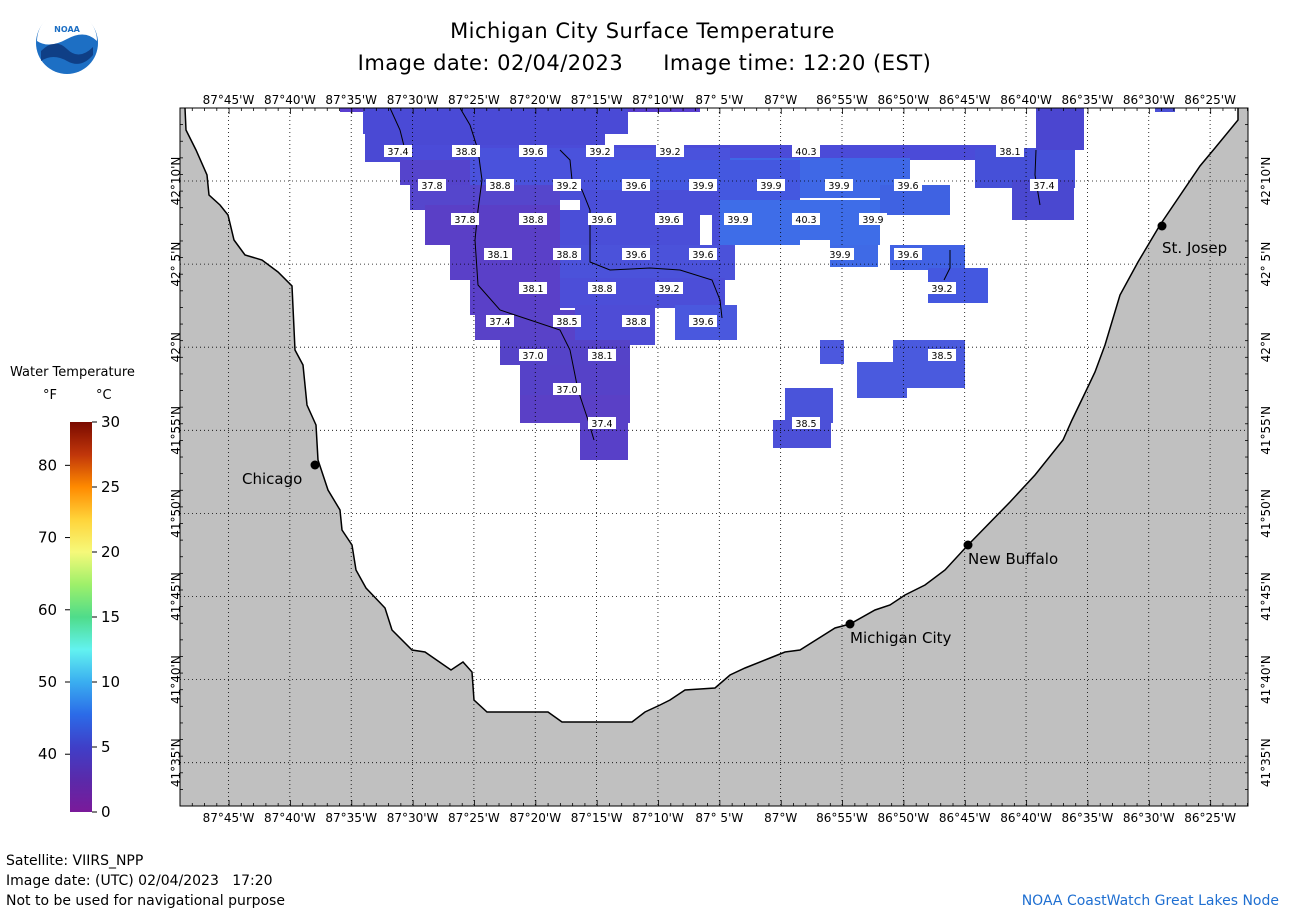 The image size is (1289, 918). What do you see at coordinates (67, 29) in the screenshot?
I see `svg-text: NOAA` at bounding box center [67, 29].